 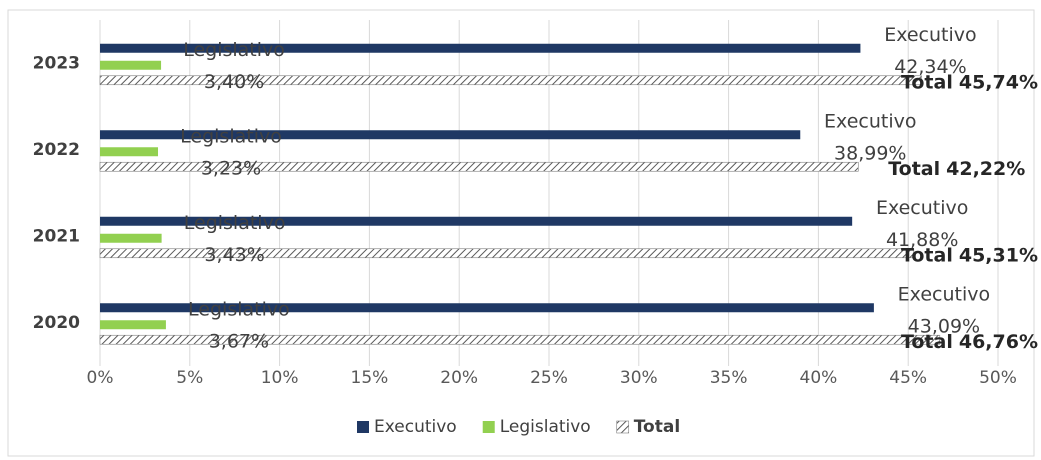 I want to click on data-label: 45,74%, so click(x=998, y=82).